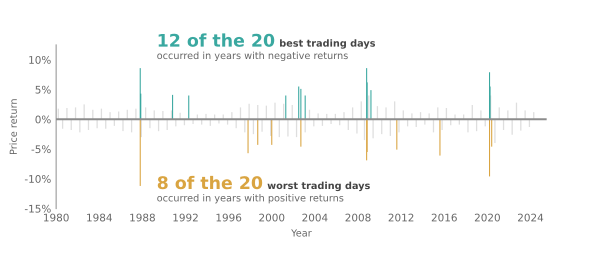 Image resolution: width=591 pixels, height=264 pixels. Describe the element at coordinates (216, 40) in the screenshot. I see `annotation: 12 of the 20` at that location.